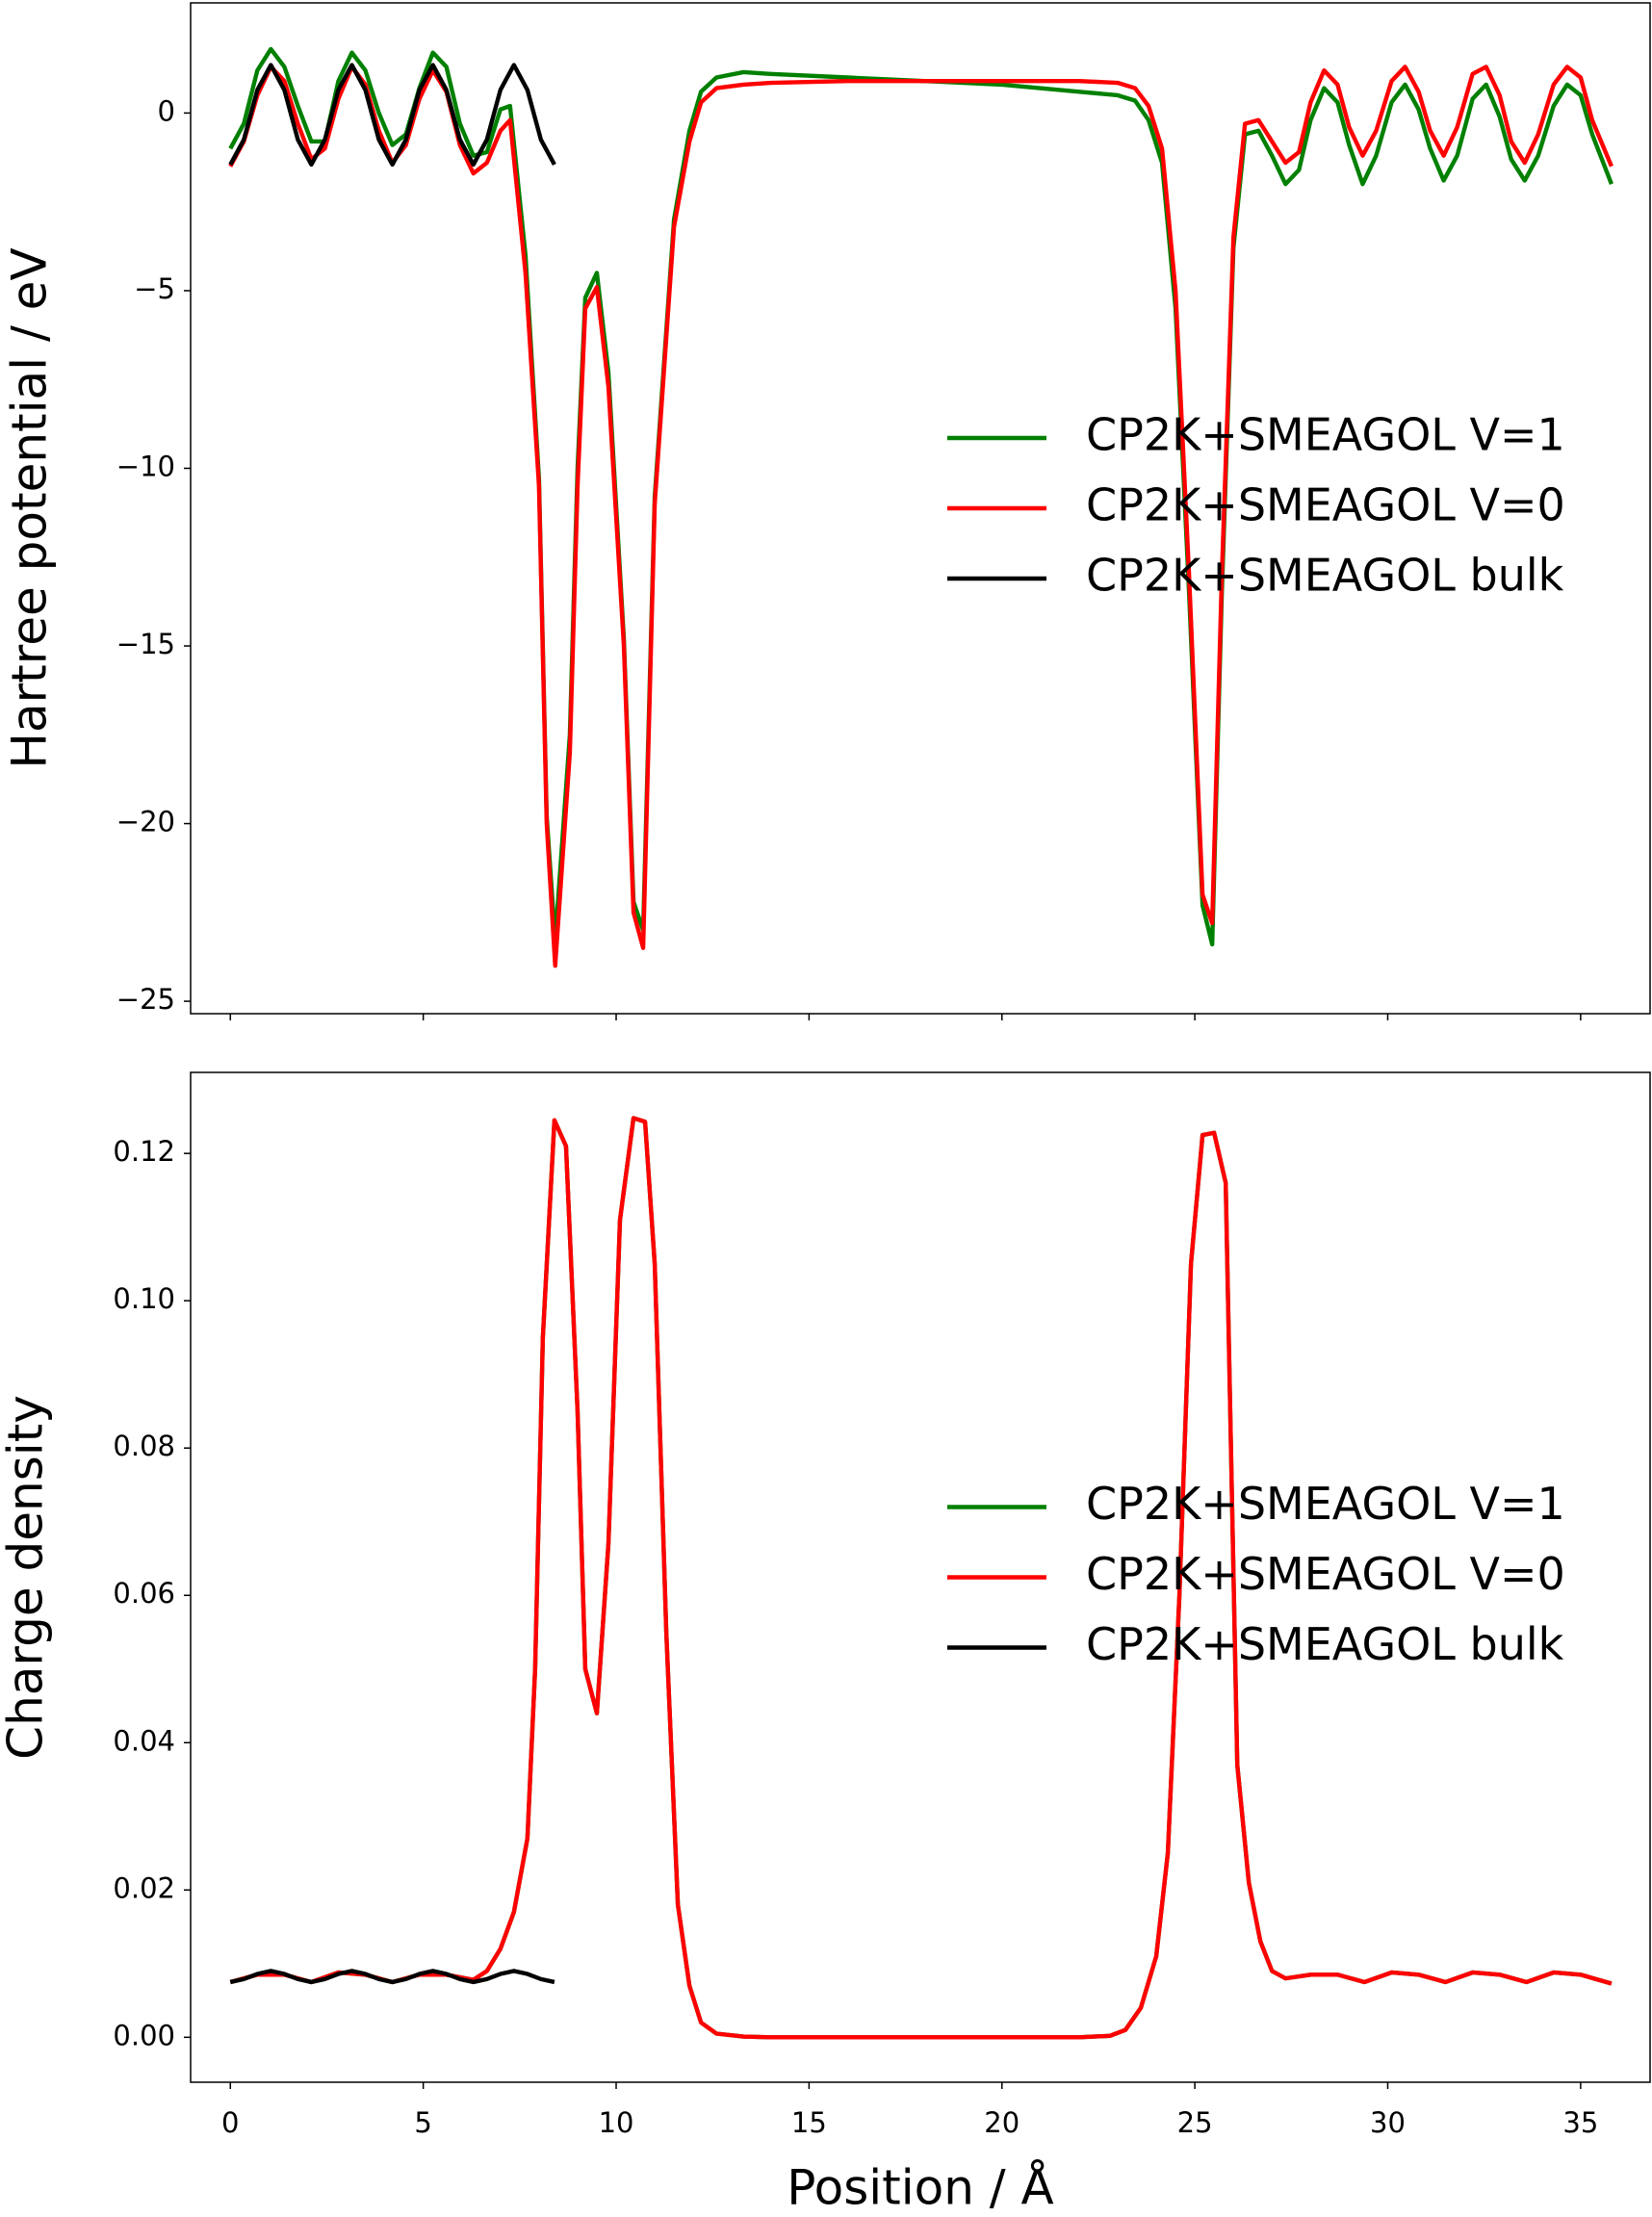 The image size is (1652, 2217). Describe the element at coordinates (144, 2035) in the screenshot. I see `y-tick-label: 0.00` at that location.